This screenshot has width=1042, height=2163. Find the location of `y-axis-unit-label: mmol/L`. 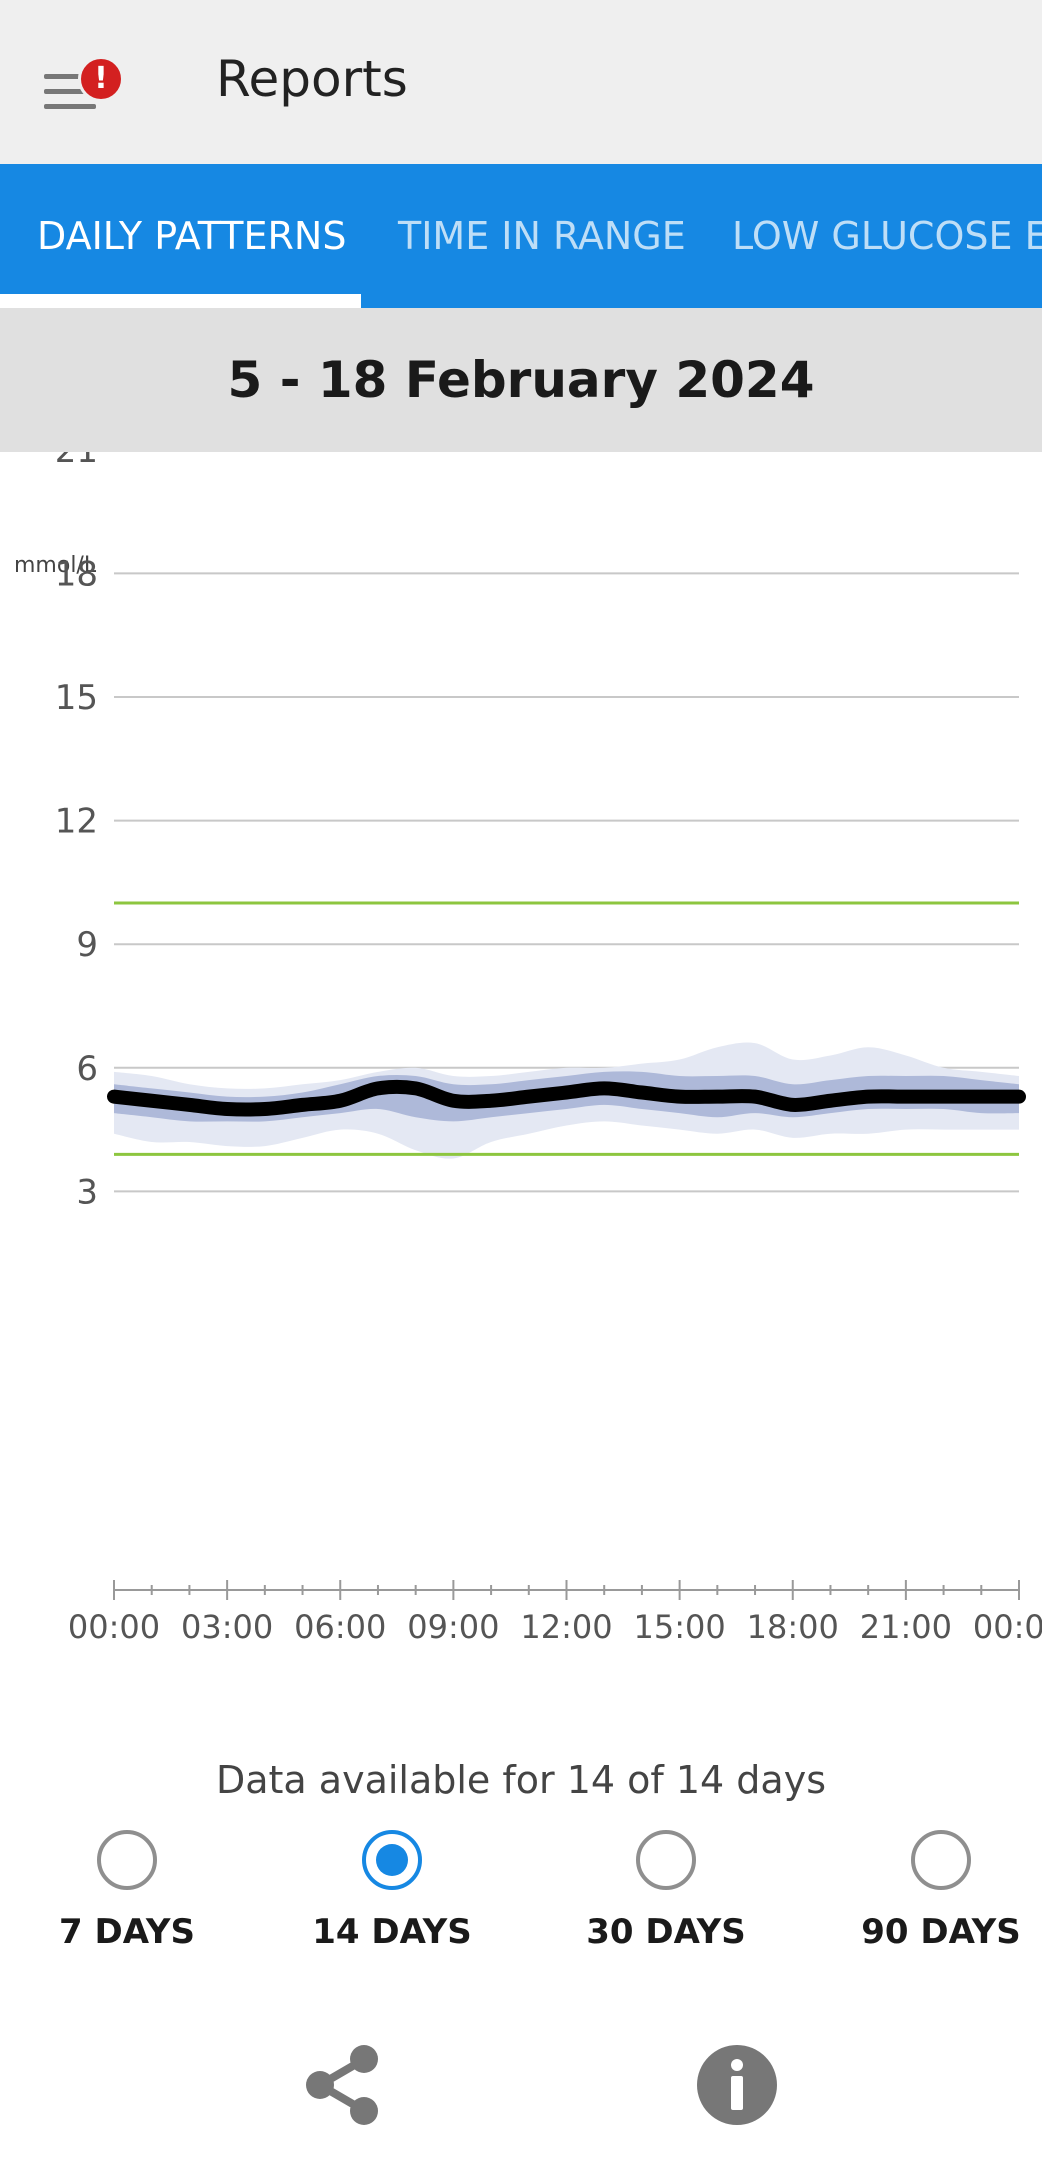

y-axis-unit-label: mmol/L is located at coordinates (55, 565).